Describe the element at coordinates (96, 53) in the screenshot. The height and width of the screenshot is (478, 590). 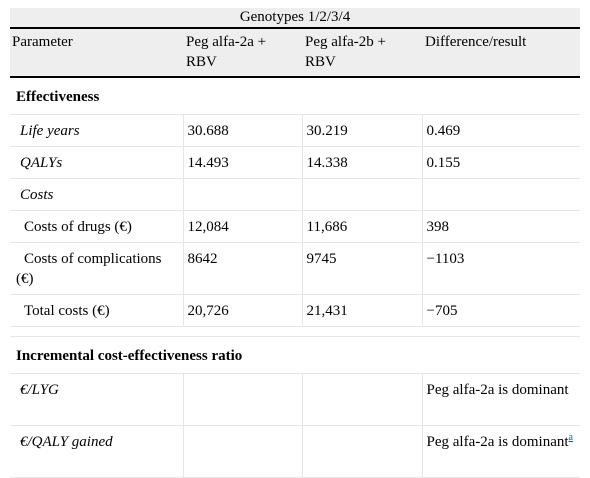
I see `column-header-parameter: Parameter` at that location.